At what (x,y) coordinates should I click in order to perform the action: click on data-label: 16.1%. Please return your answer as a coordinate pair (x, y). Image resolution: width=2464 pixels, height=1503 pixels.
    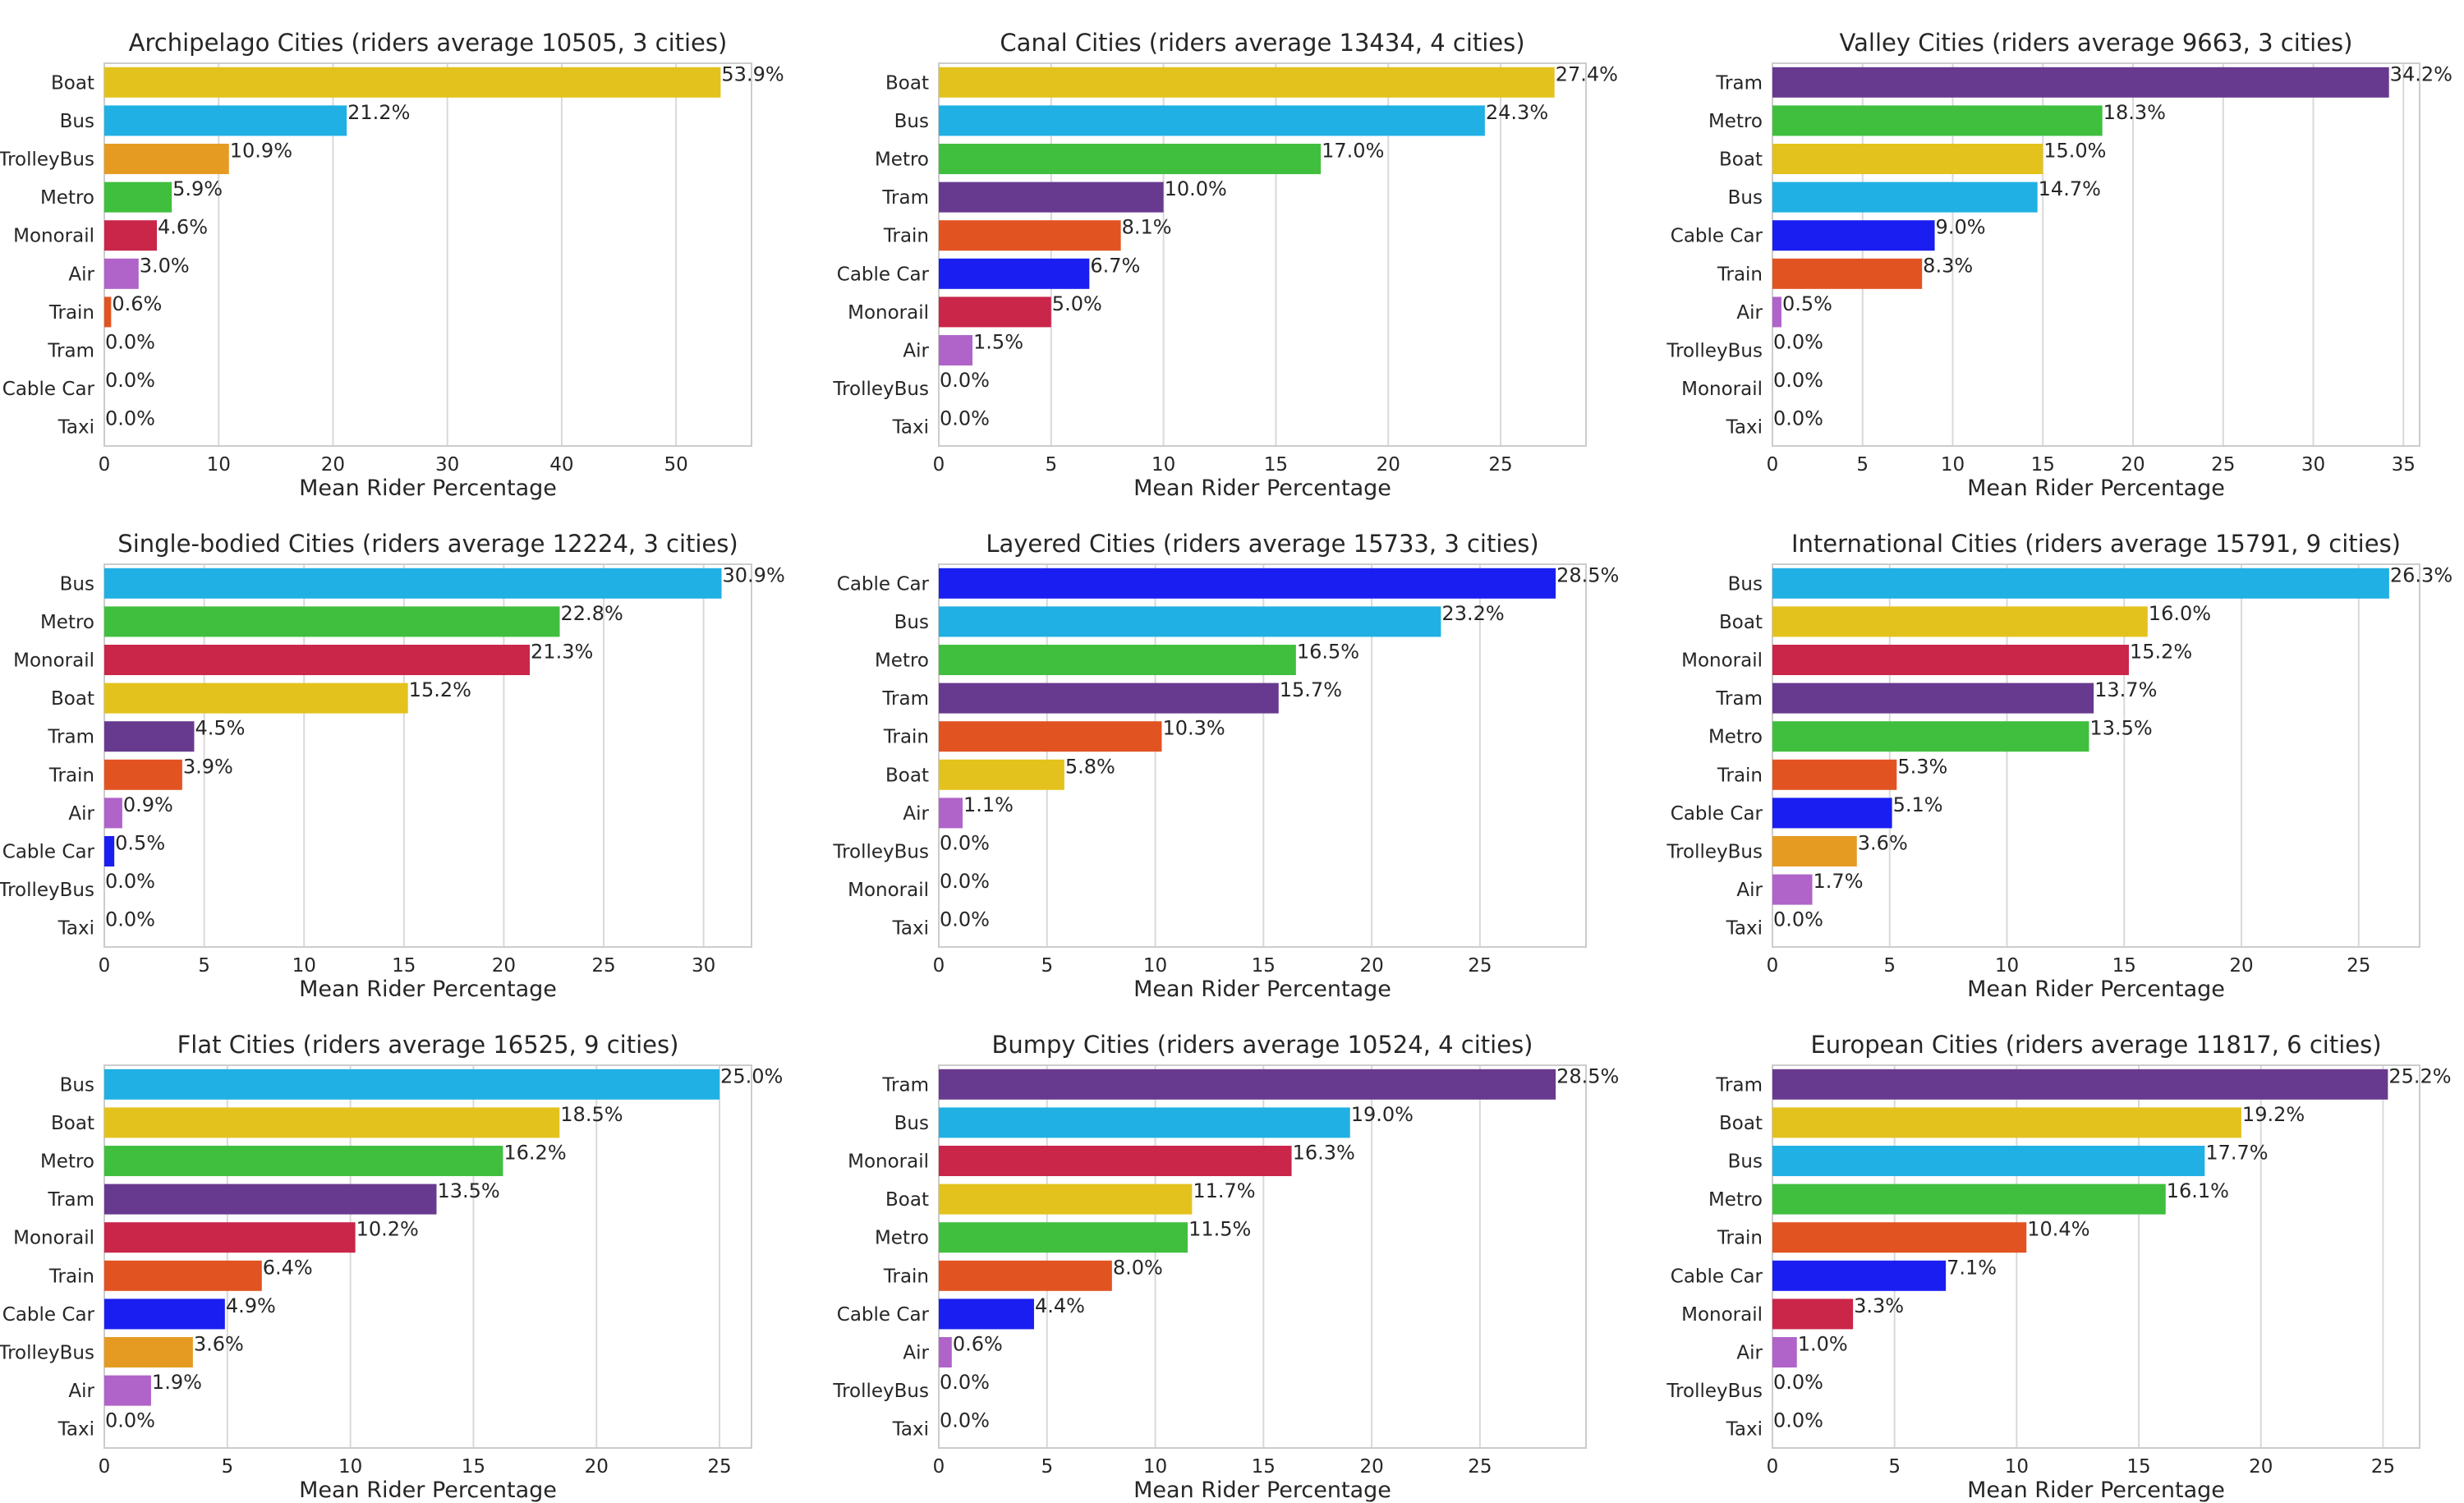
    Looking at the image, I should click on (2198, 1190).